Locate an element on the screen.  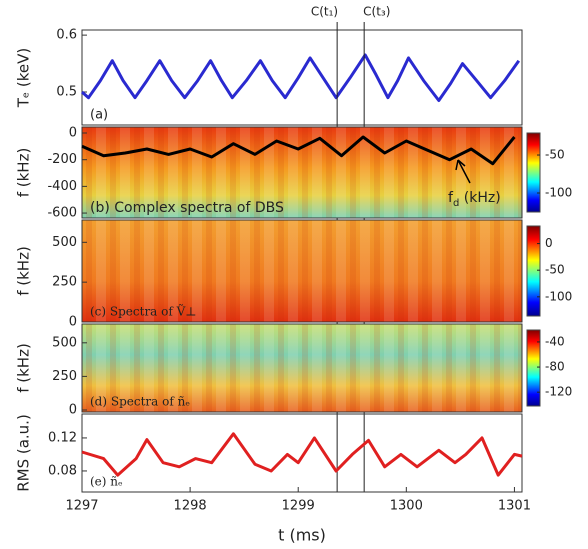
colorbar-tick-label: -40 is located at coordinates (555, 341).